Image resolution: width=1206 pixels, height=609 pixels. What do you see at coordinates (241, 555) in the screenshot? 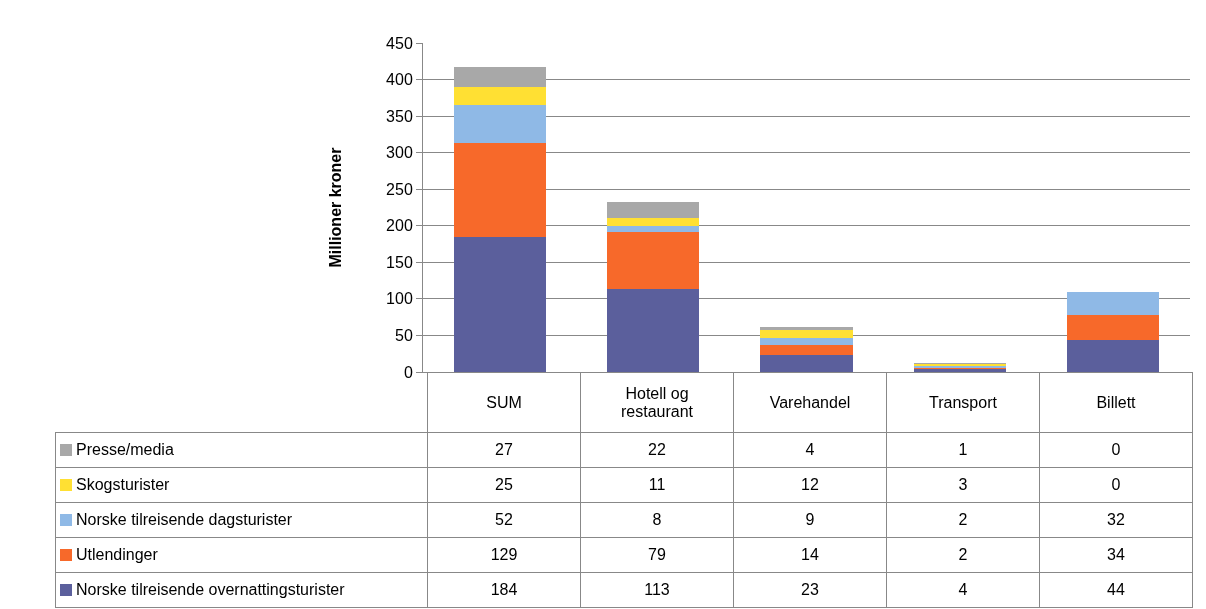
I see `legend-label: Utlendinger` at bounding box center [241, 555].